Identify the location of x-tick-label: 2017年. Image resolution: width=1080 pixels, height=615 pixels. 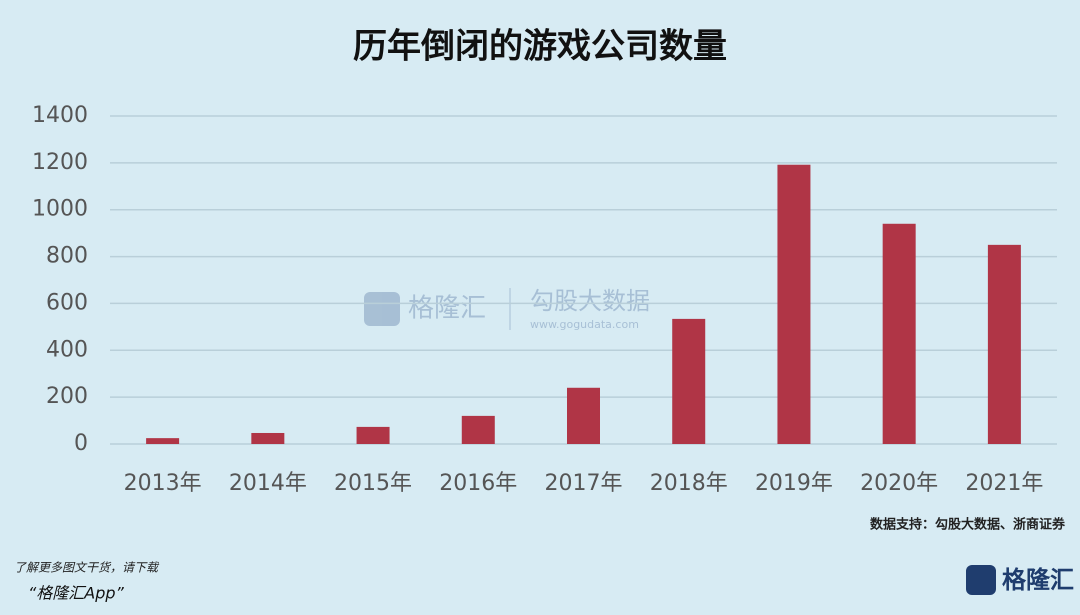
(584, 483).